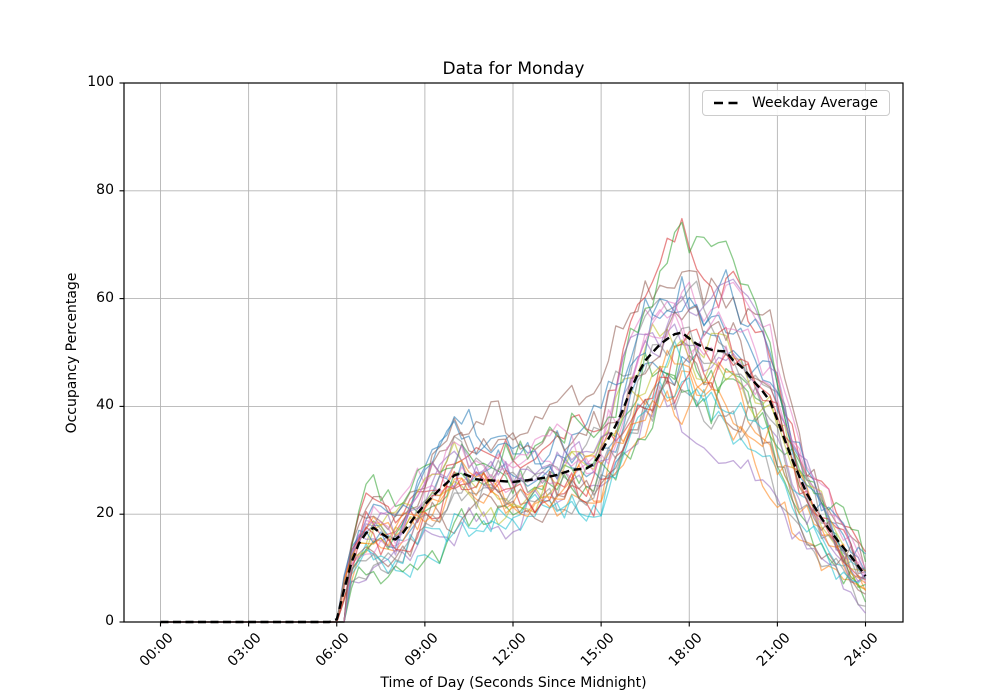  I want to click on legend-label: Weekday Average, so click(814, 103).